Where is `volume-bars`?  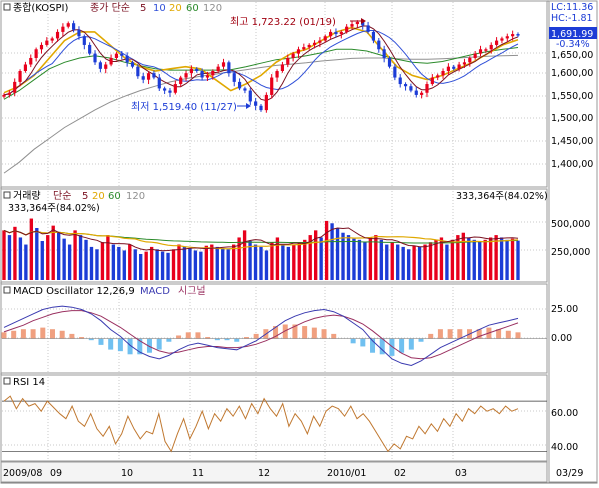 volume-bars is located at coordinates (261, 249).